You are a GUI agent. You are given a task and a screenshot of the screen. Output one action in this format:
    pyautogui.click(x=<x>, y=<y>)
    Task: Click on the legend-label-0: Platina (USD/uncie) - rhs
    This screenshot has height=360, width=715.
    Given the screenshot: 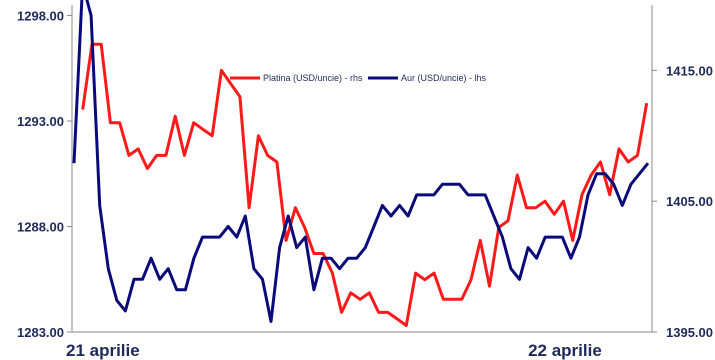 What is the action you would take?
    pyautogui.click(x=313, y=78)
    